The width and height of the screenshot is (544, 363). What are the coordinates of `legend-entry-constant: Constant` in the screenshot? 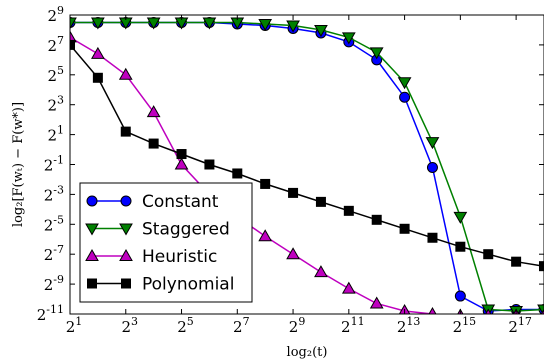 It's located at (152, 202).